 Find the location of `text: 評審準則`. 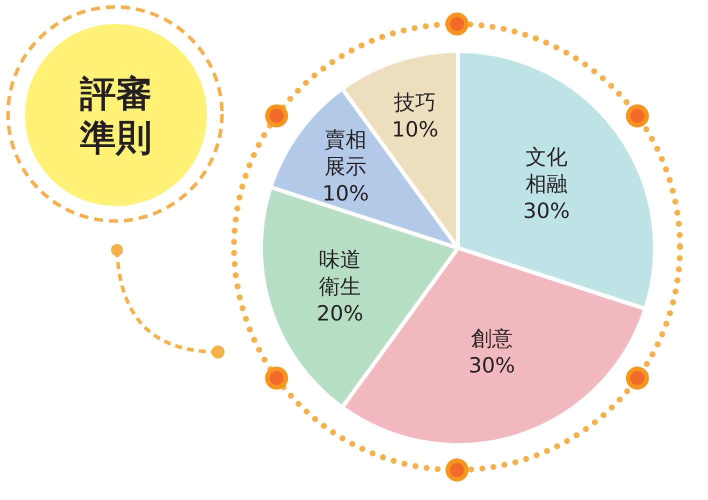

text: 評審準則 is located at coordinates (115, 116).